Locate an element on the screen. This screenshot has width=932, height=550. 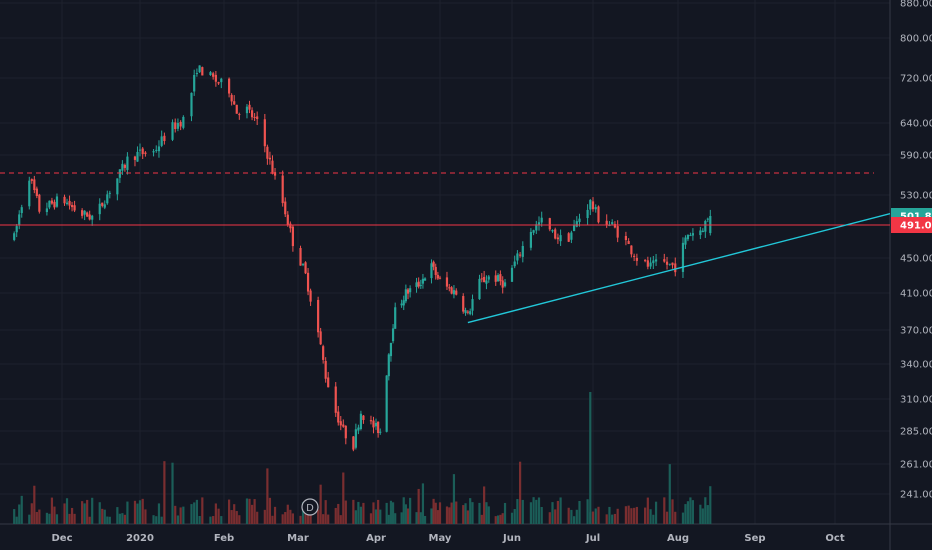
time-tick-label: May is located at coordinates (440, 538).